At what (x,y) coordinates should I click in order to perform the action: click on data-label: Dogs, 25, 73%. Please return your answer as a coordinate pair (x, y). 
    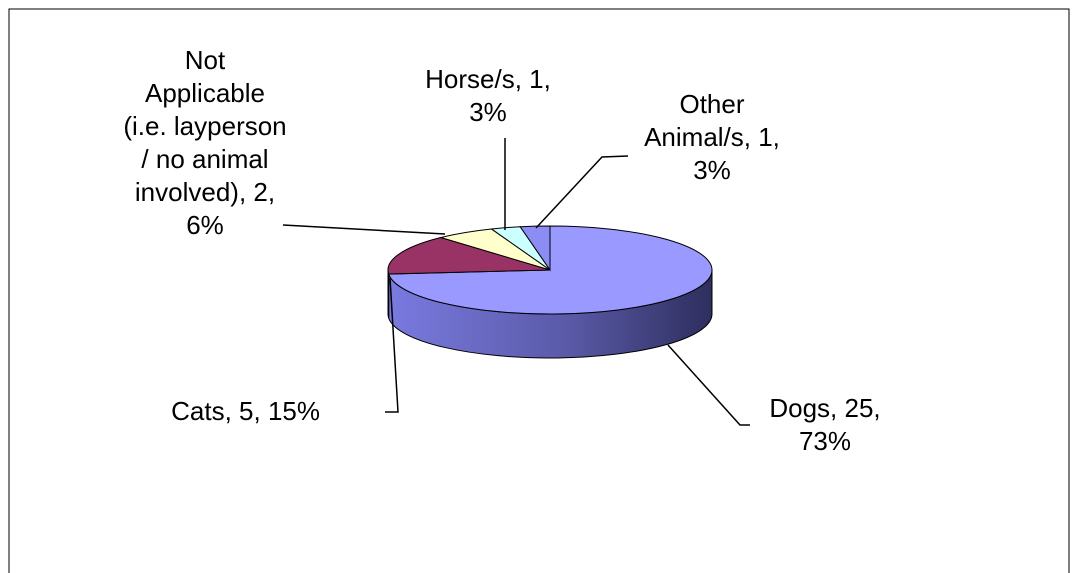
    Looking at the image, I should click on (825, 424).